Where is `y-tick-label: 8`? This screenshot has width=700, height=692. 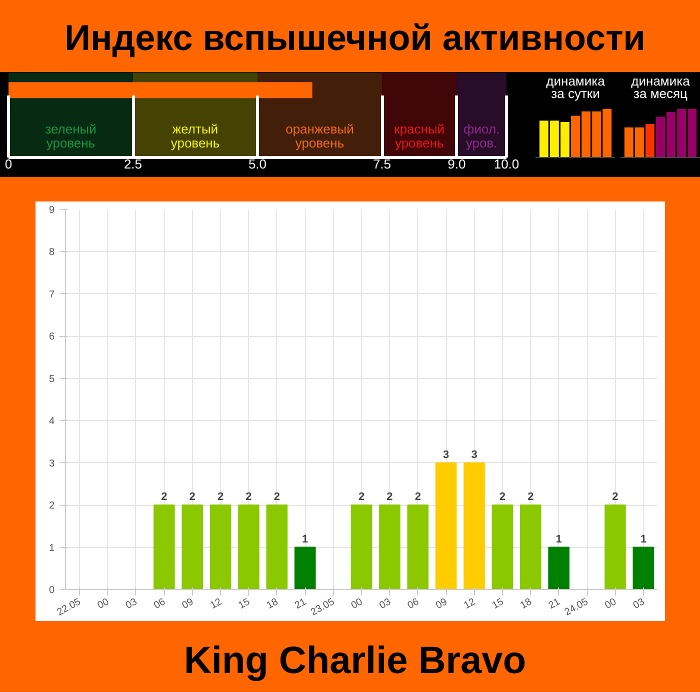
y-tick-label: 8 is located at coordinates (51, 252).